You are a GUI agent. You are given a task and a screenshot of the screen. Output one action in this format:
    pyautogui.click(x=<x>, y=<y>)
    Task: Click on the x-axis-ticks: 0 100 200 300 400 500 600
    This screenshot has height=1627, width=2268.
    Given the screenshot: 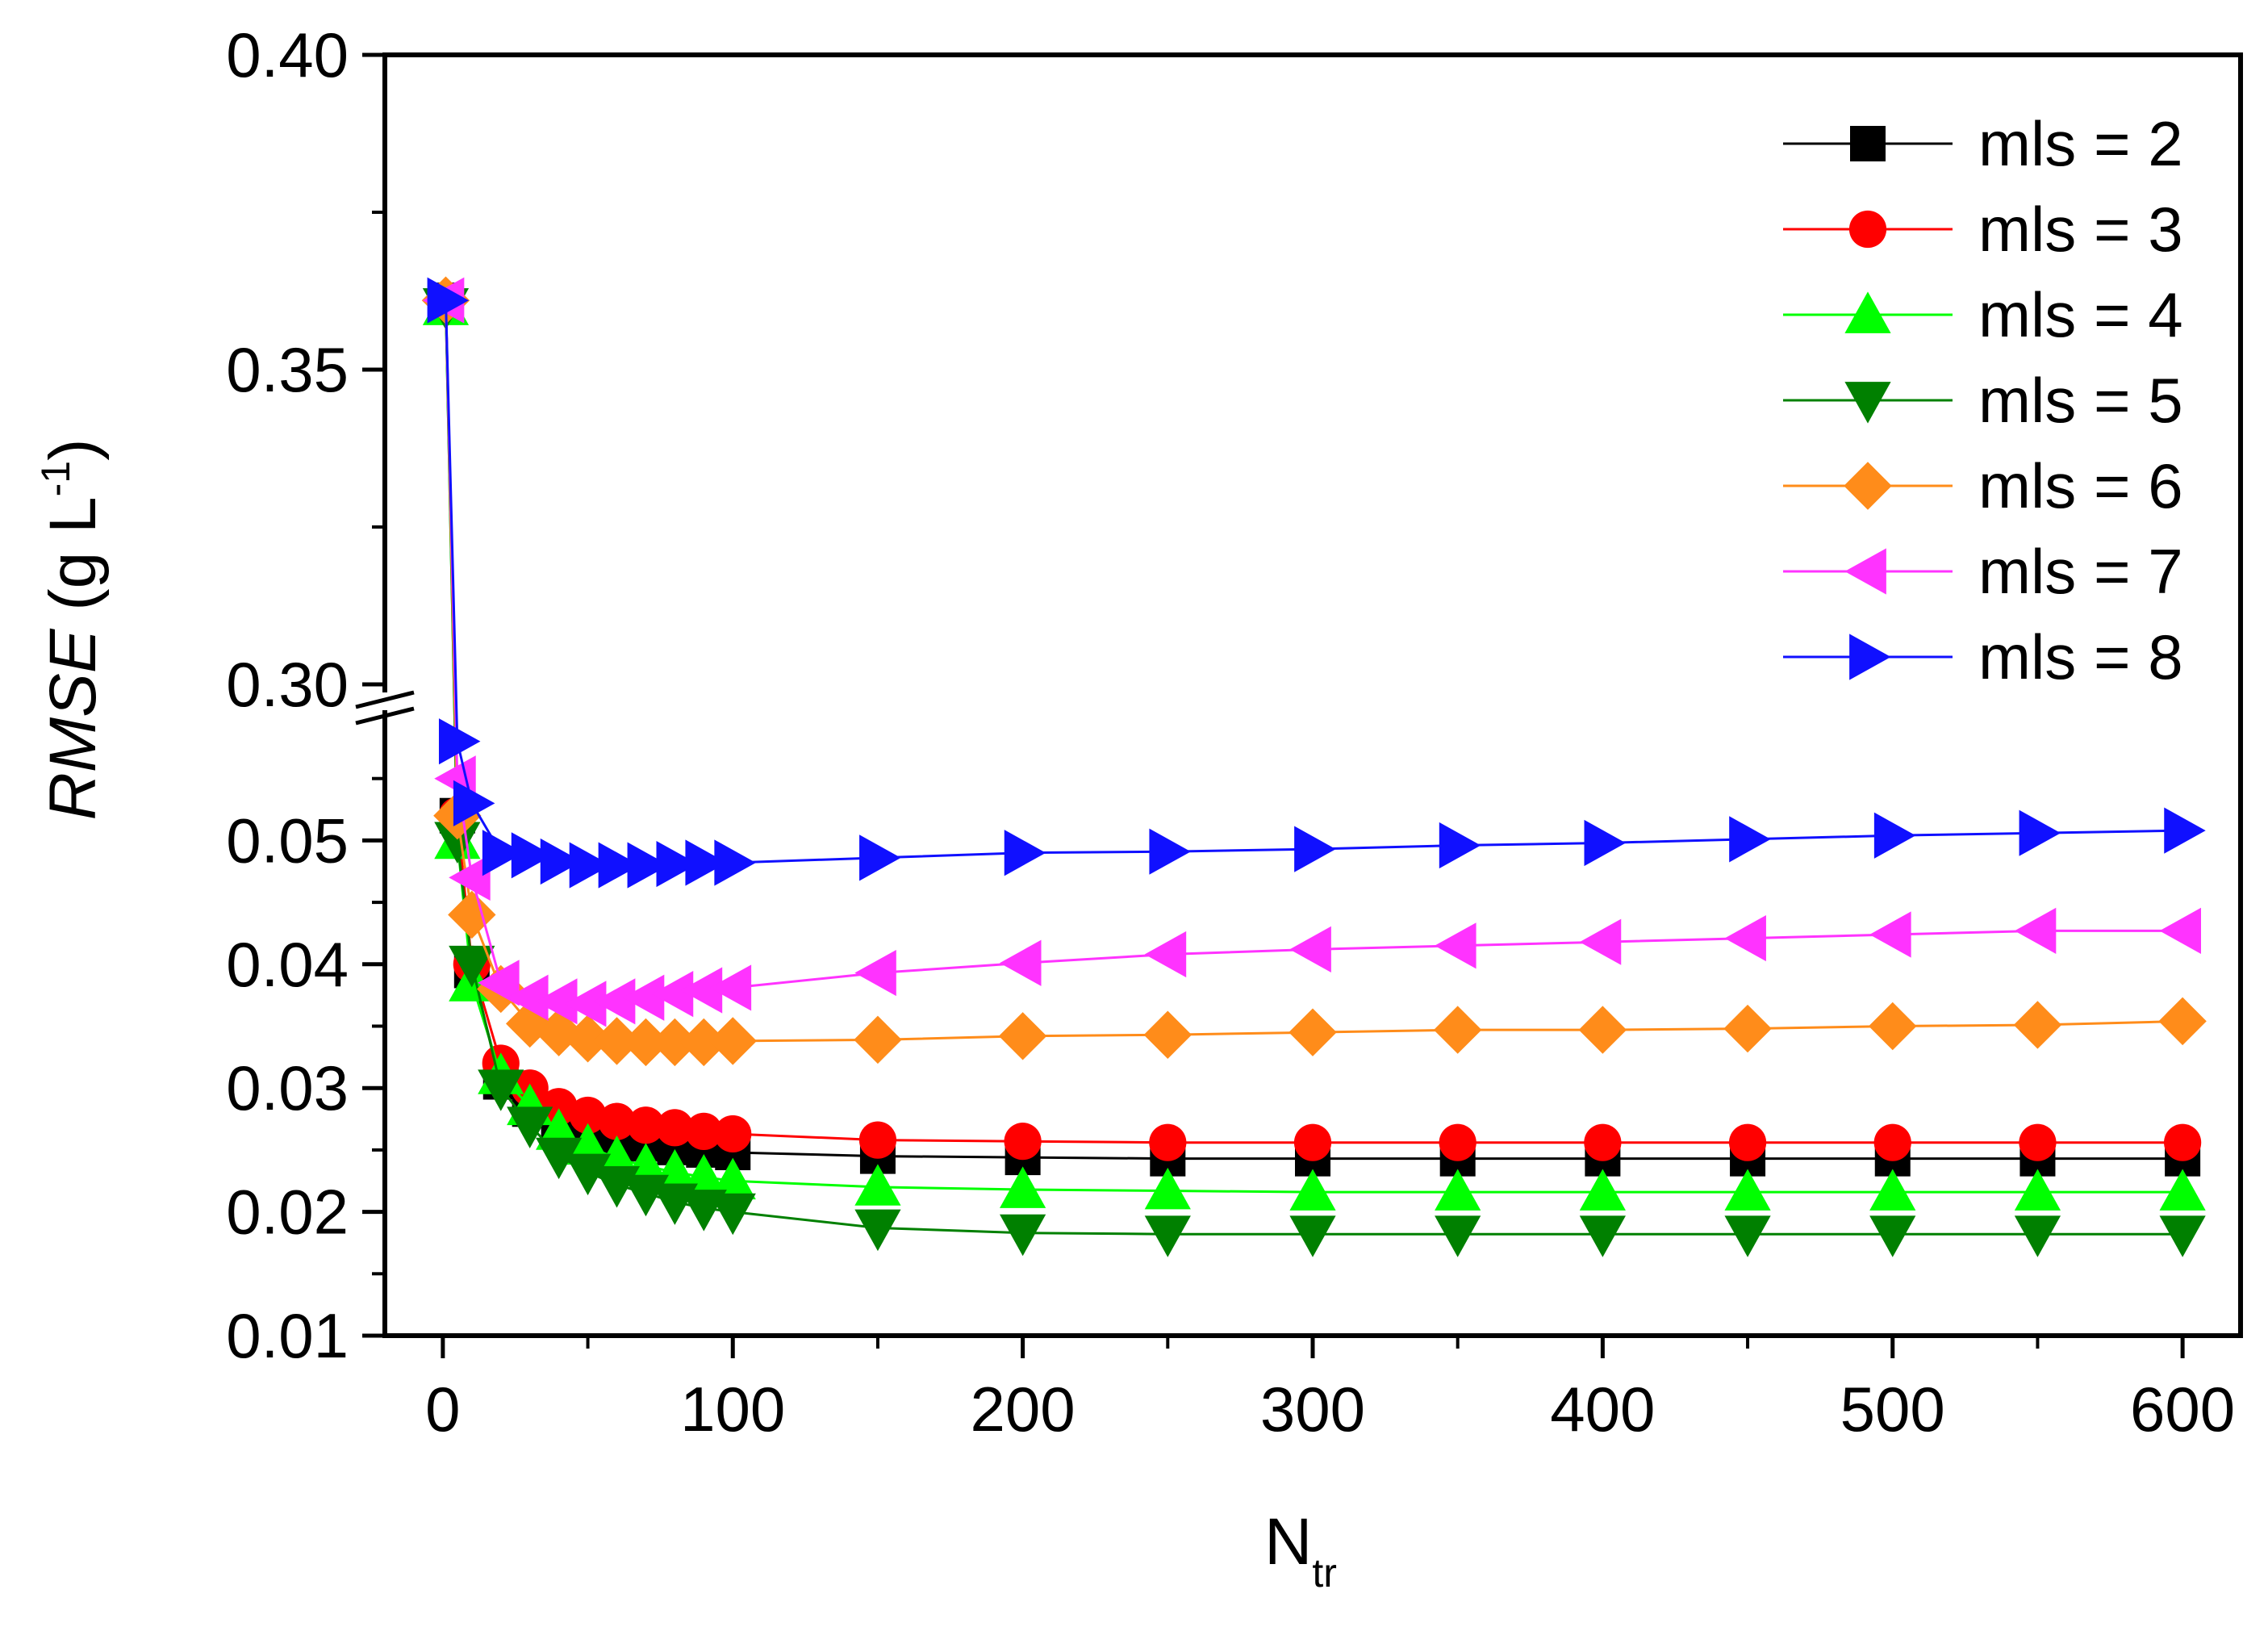 What is the action you would take?
    pyautogui.click(x=1330, y=1390)
    